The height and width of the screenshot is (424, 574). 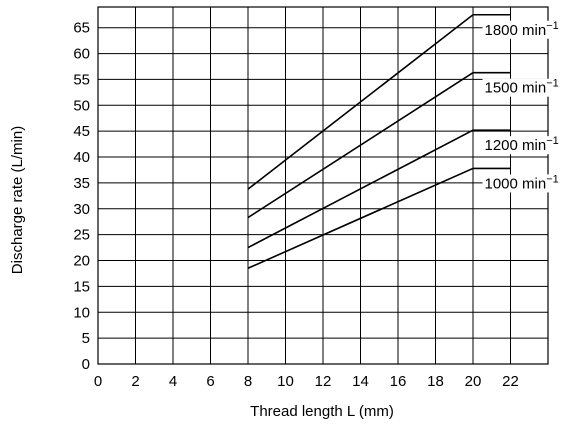 What do you see at coordinates (81, 54) in the screenshot?
I see `y-tick-label: 60` at bounding box center [81, 54].